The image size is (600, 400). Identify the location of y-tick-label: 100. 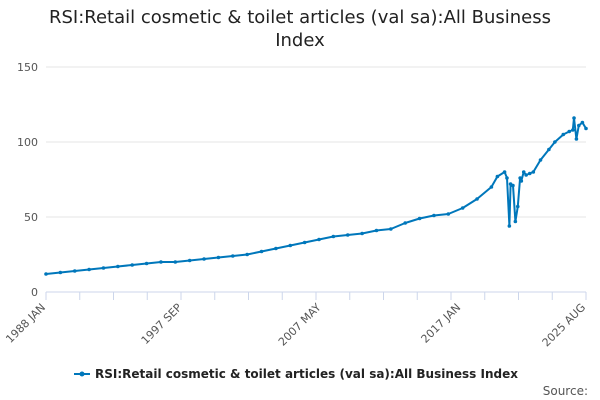
(27, 142).